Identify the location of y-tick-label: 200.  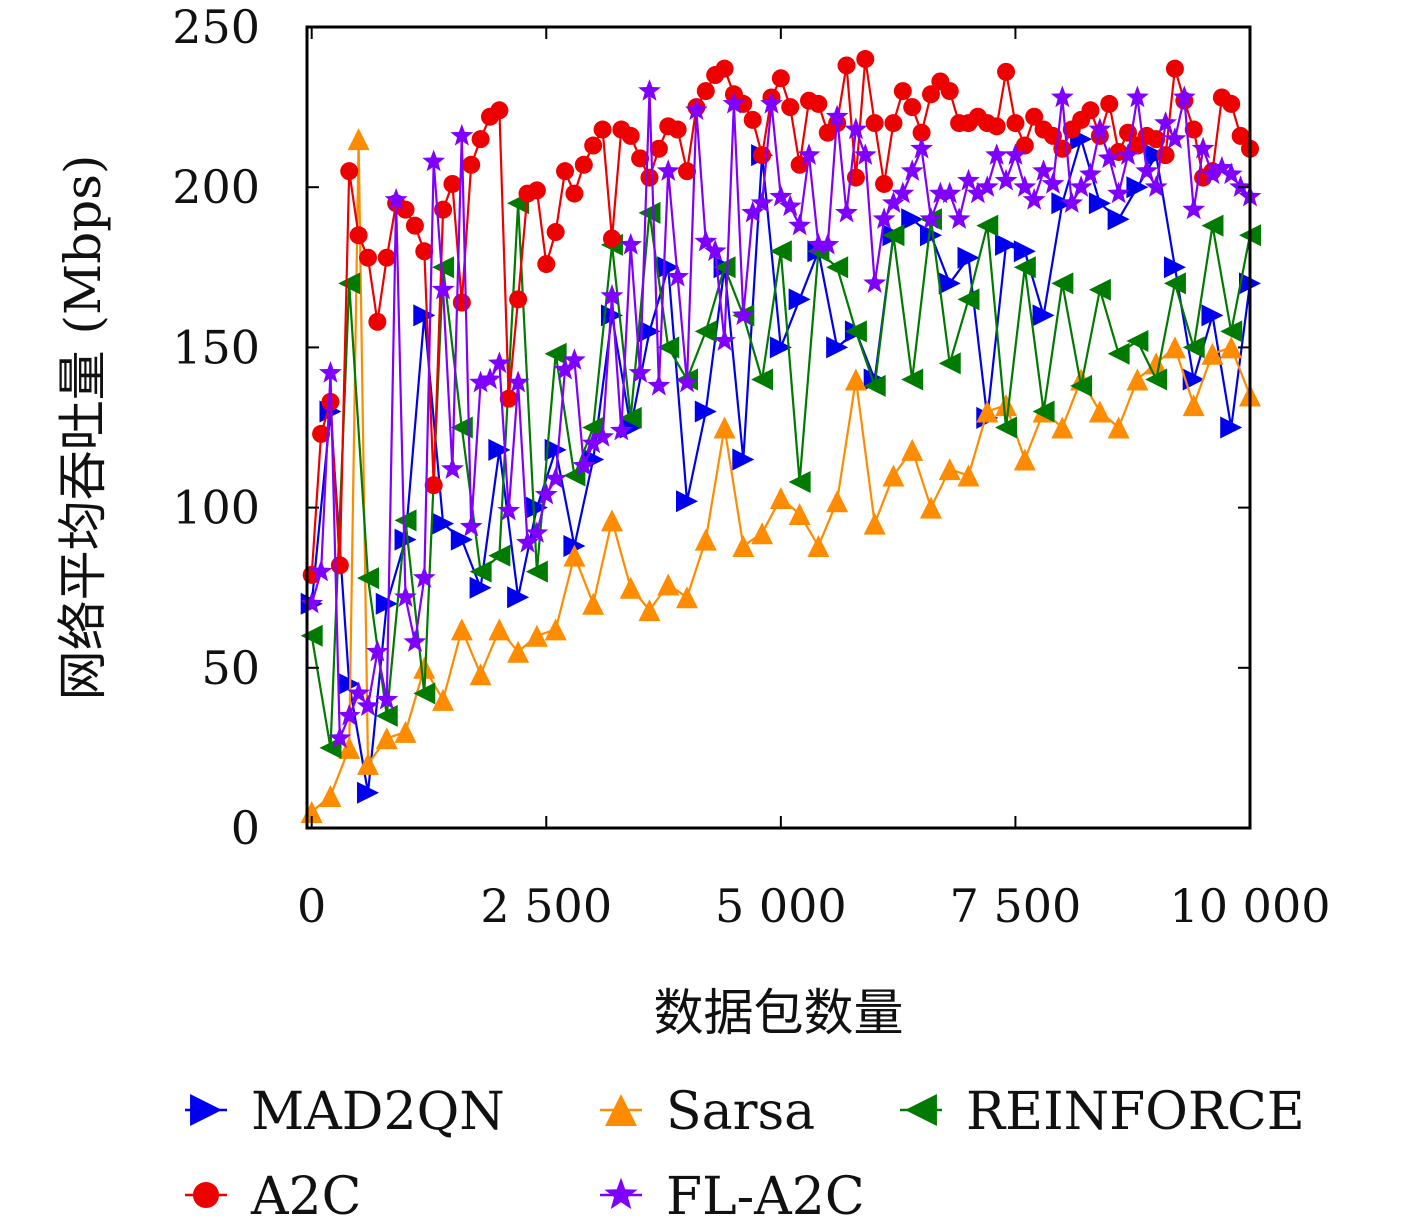
(216, 187).